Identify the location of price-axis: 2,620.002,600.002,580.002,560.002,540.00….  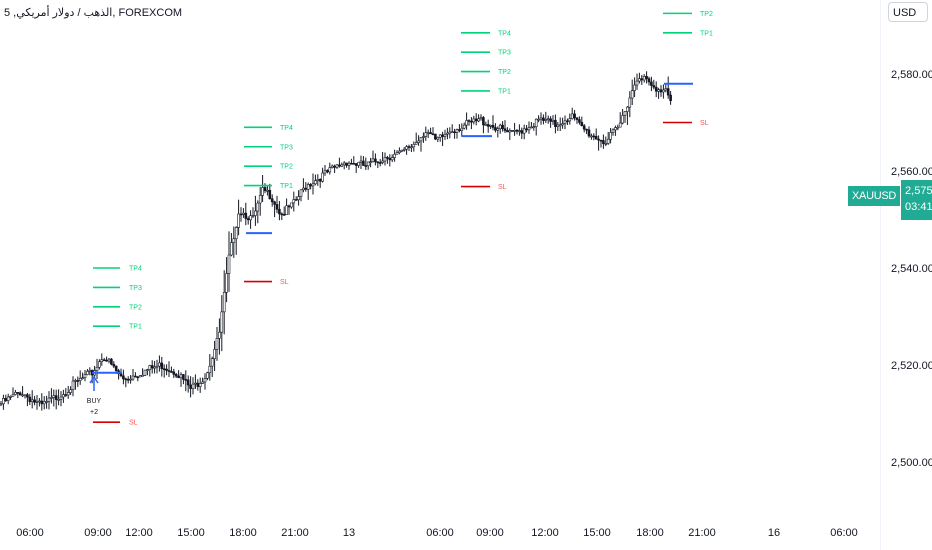
(911, 275).